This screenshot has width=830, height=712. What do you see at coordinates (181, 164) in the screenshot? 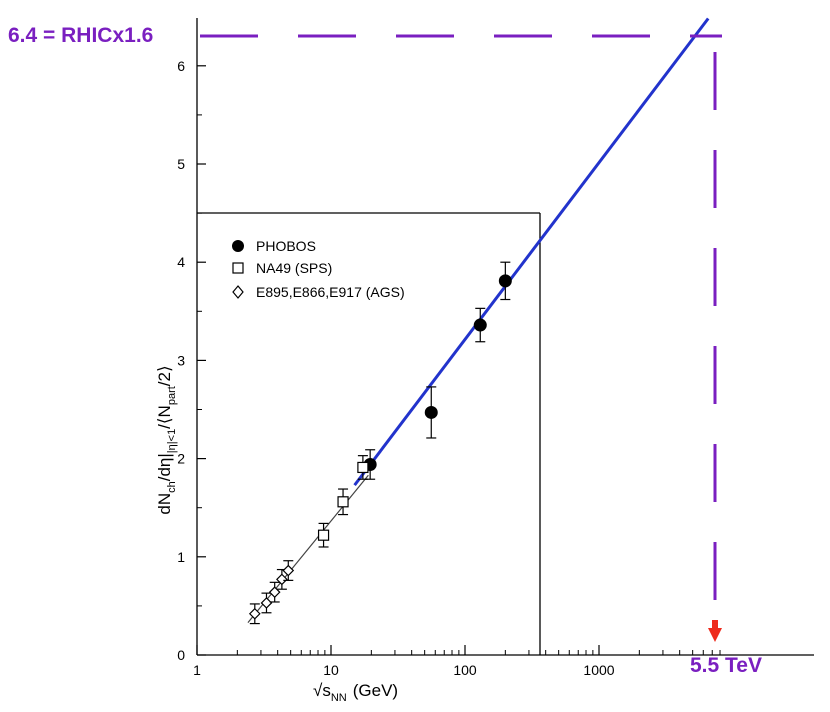
I see `y-tick-label: 5` at bounding box center [181, 164].